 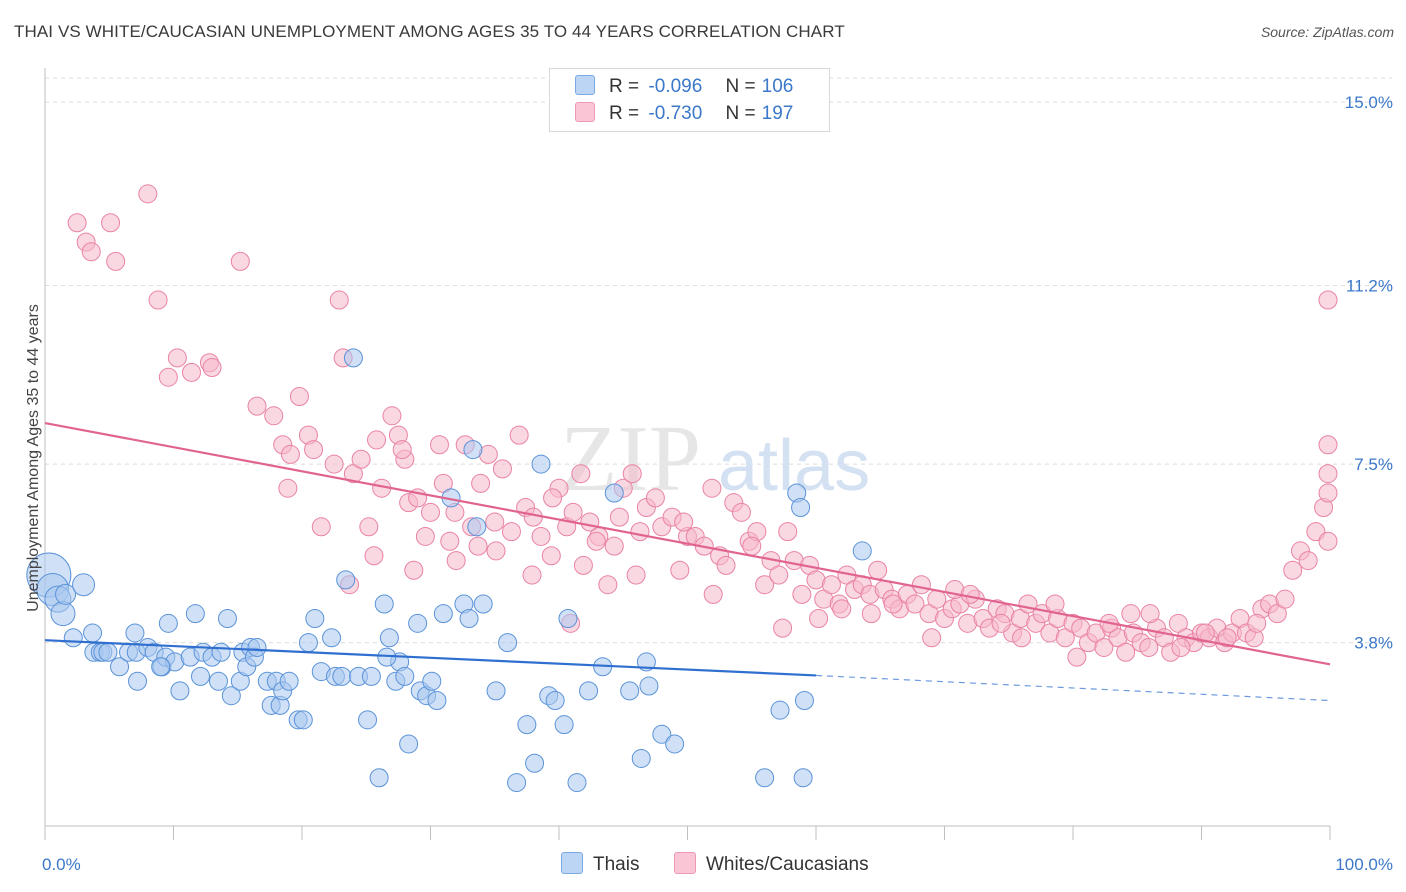 What do you see at coordinates (1327, 32) in the screenshot?
I see `source-credit: Source: ZipAtlas.com` at bounding box center [1327, 32].